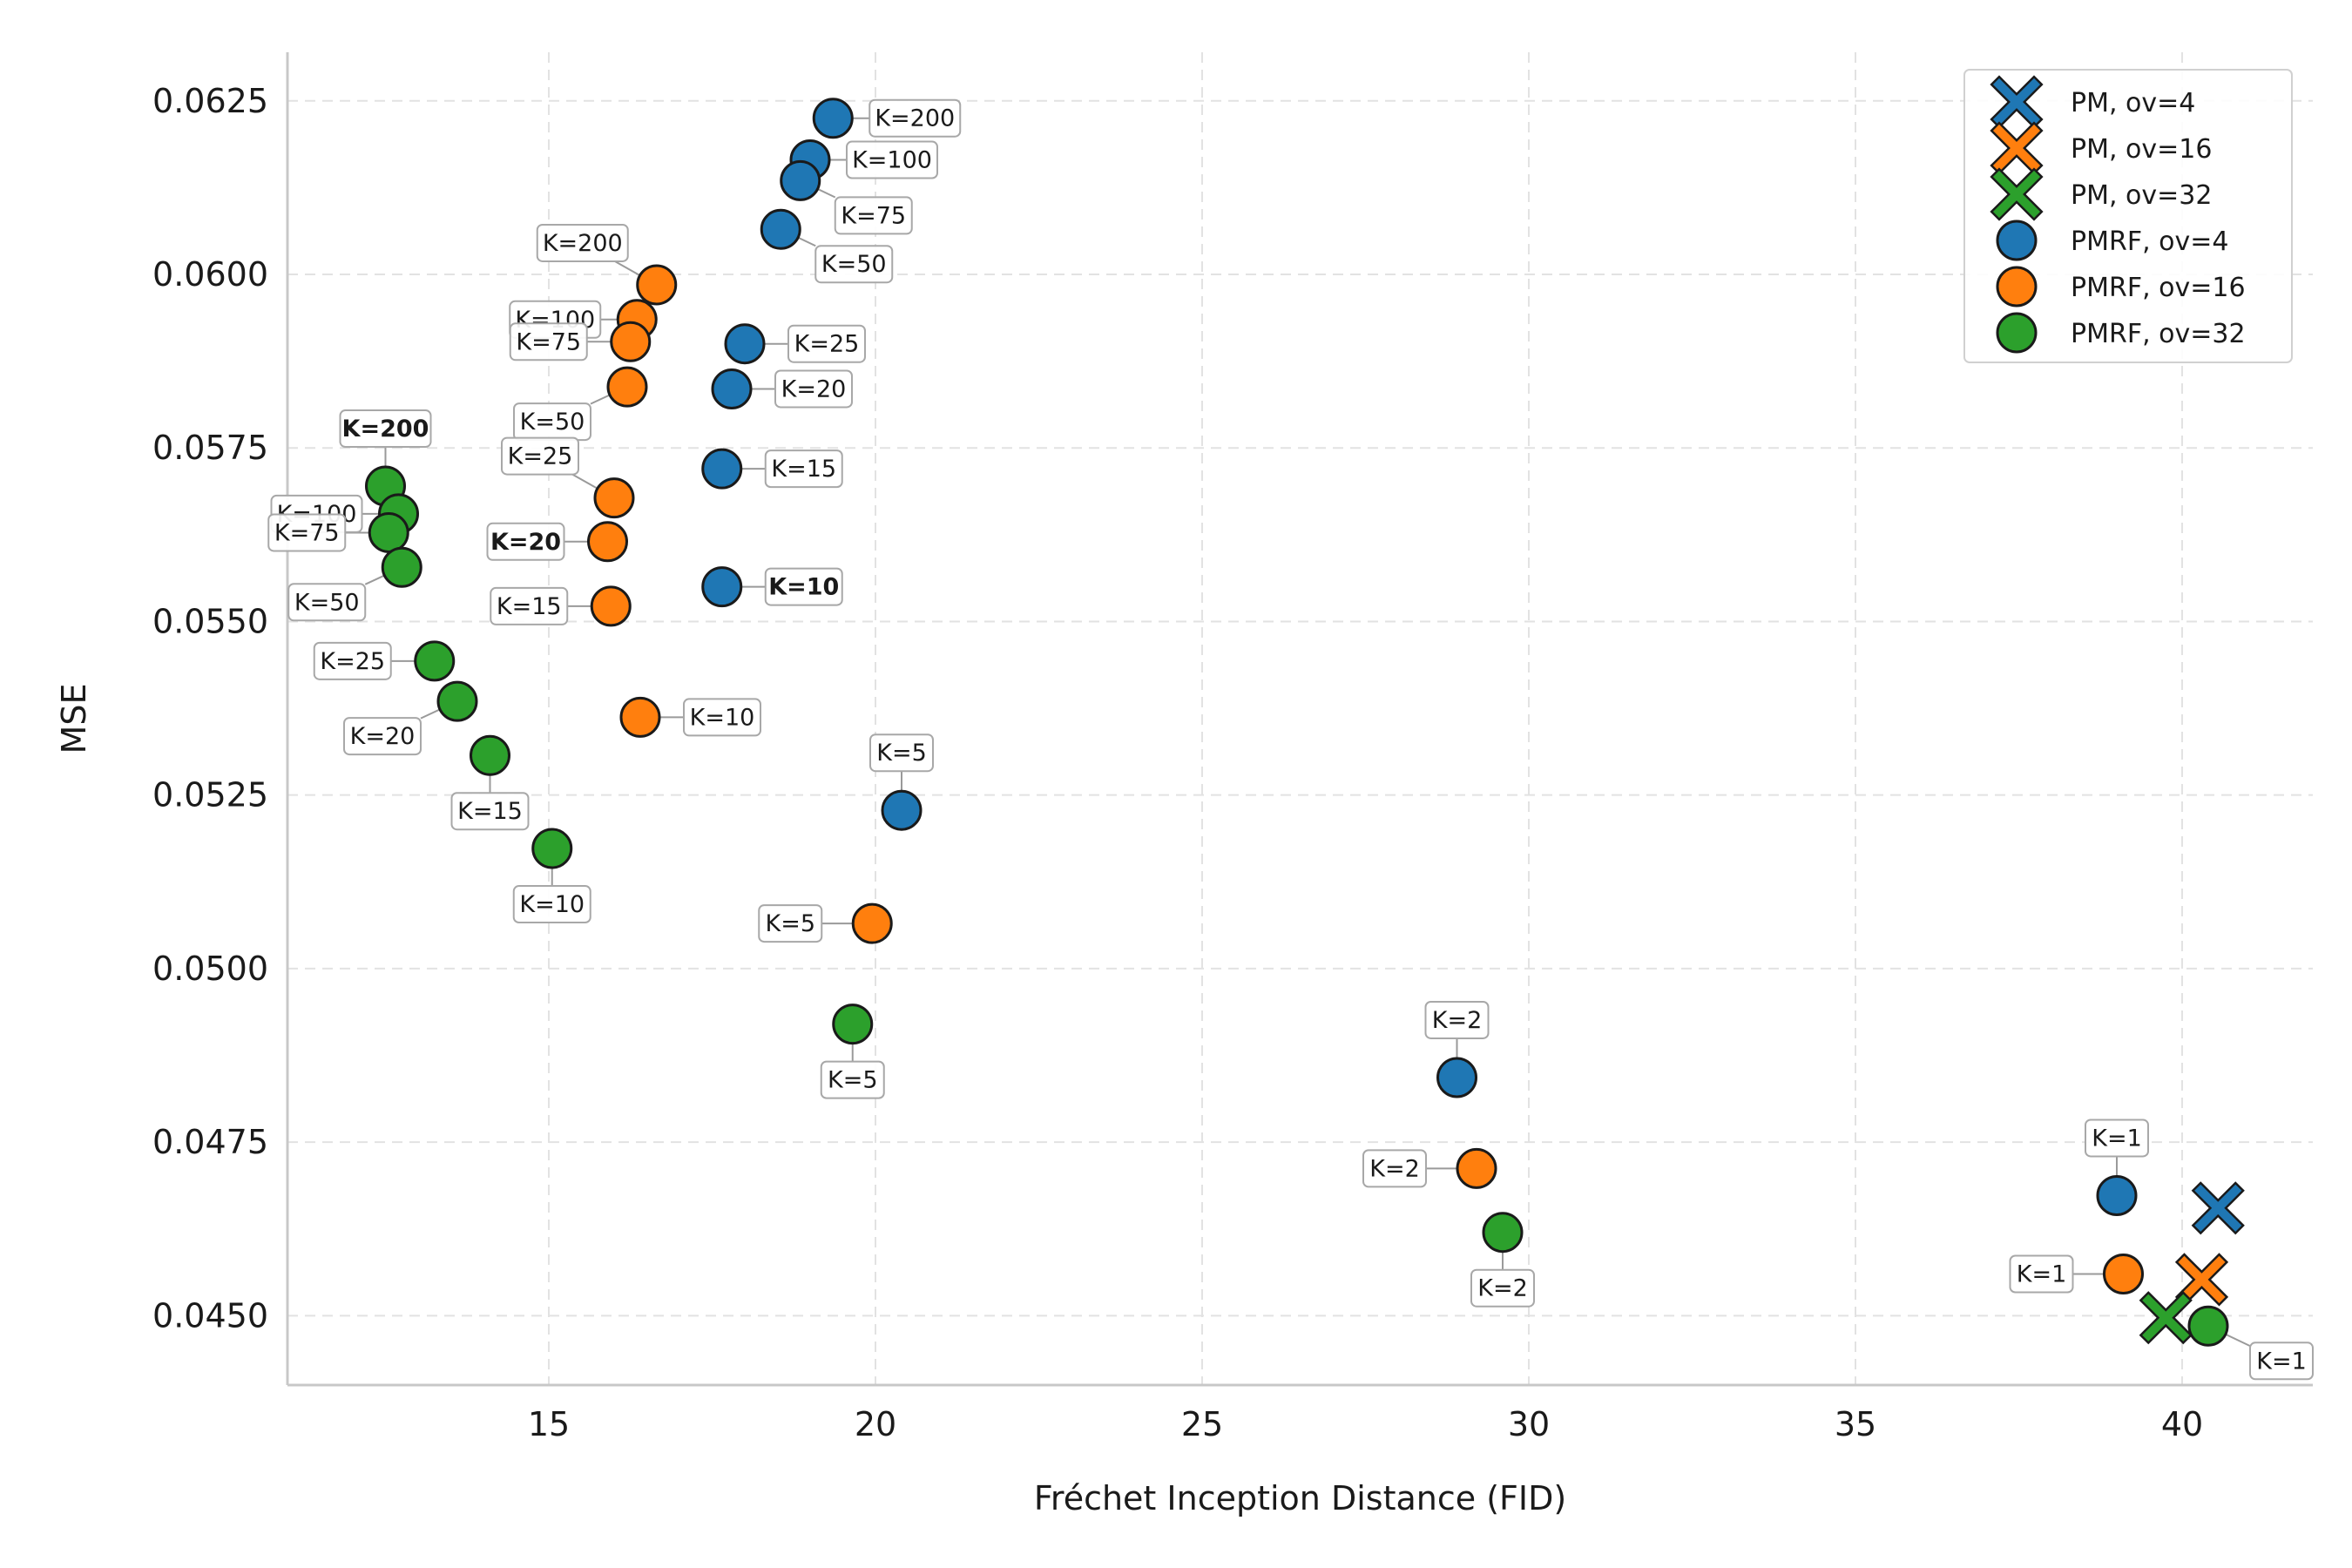  Describe the element at coordinates (2041, 1274) in the screenshot. I see `point-label: K=1` at that location.